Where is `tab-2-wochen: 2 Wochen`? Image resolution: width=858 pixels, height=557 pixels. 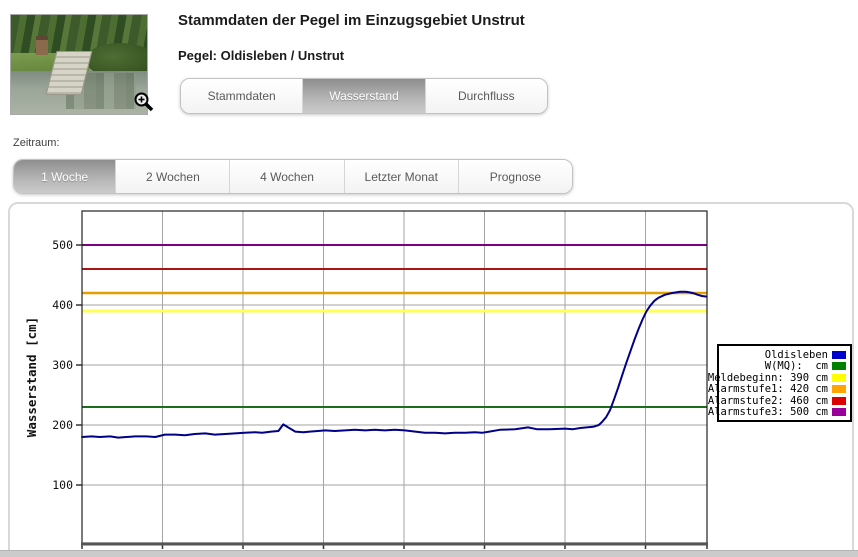
tab-2-wochen: 2 Wochen is located at coordinates (172, 176).